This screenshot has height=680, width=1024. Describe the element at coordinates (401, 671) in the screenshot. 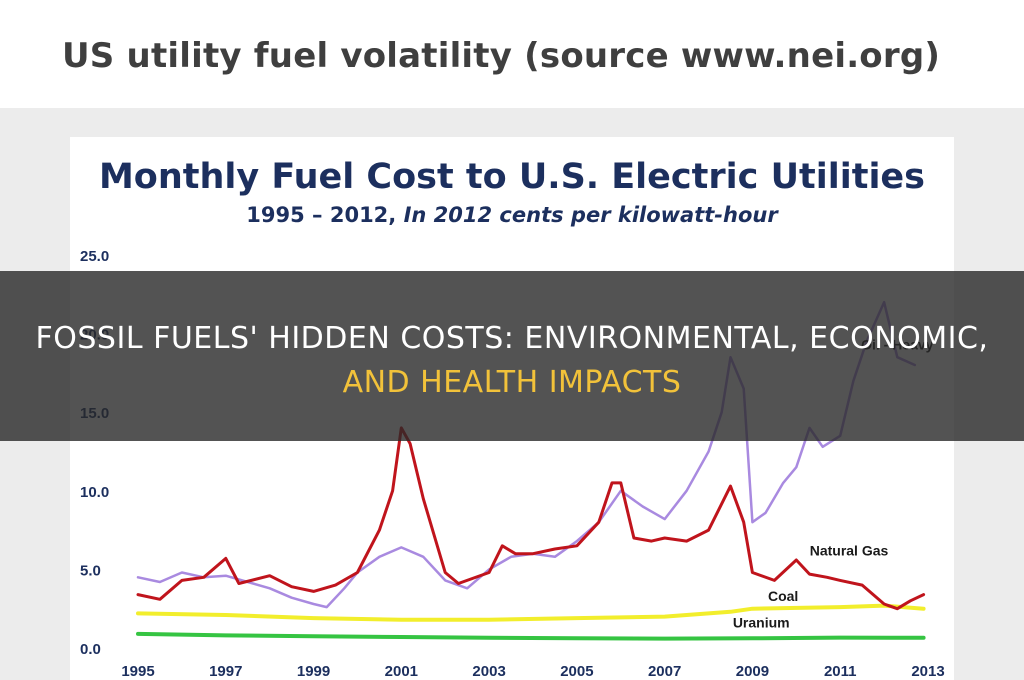

I see `x-tick-label: 2001` at that location.